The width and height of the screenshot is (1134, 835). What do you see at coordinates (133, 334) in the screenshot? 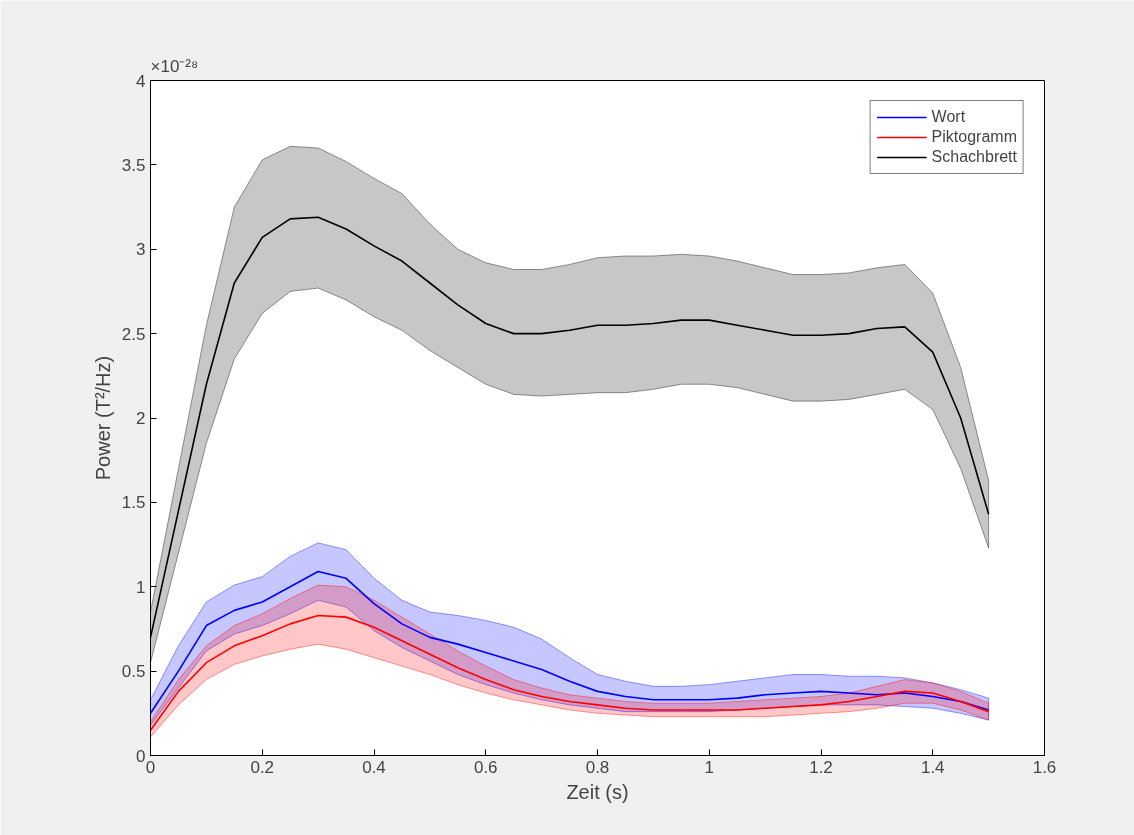
I see `y-tick-label: 2.5` at bounding box center [133, 334].